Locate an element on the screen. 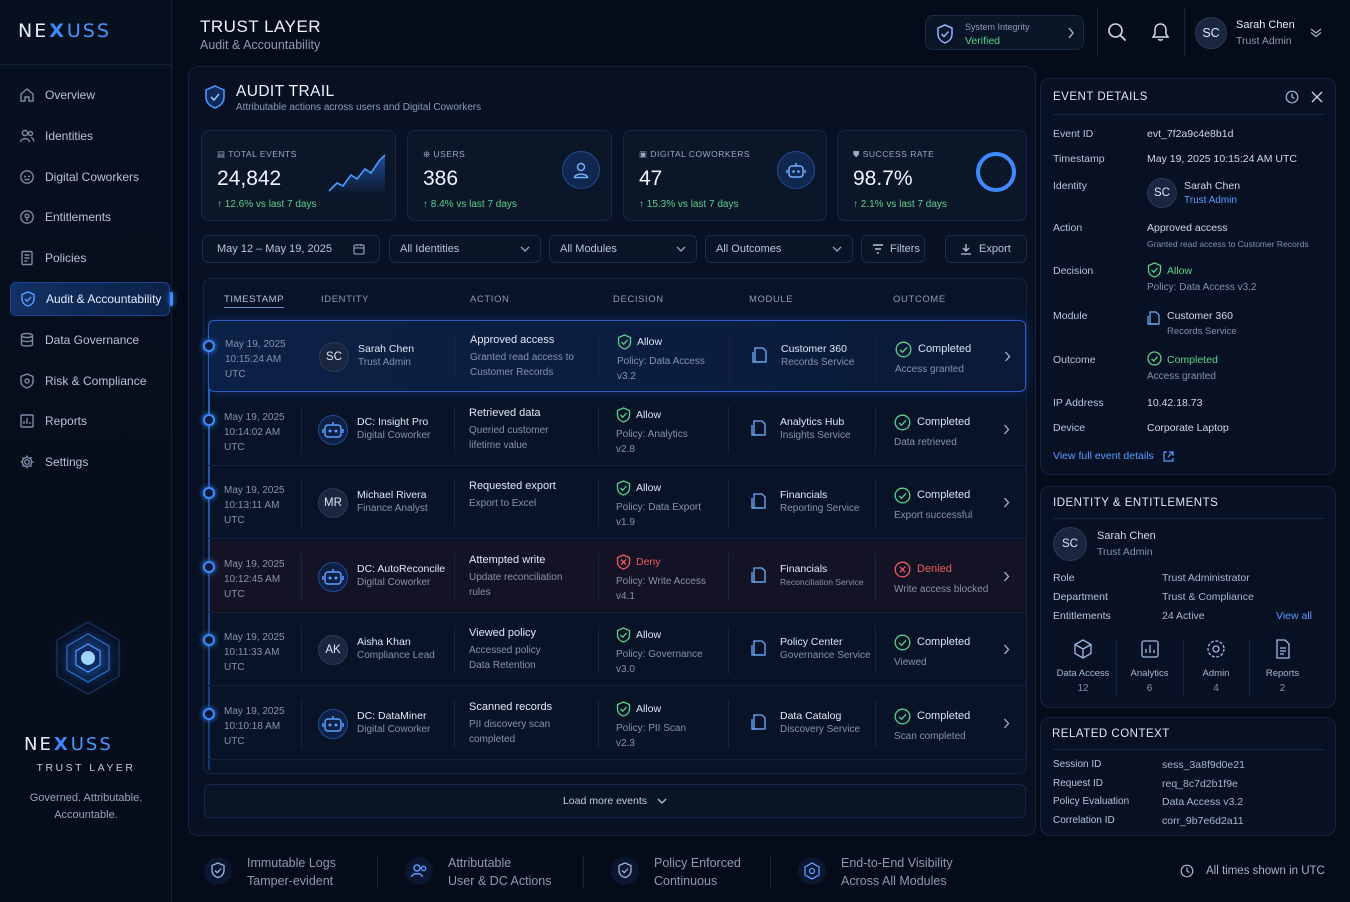 The width and height of the screenshot is (1350, 902). export-button-label: Export is located at coordinates (995, 249).